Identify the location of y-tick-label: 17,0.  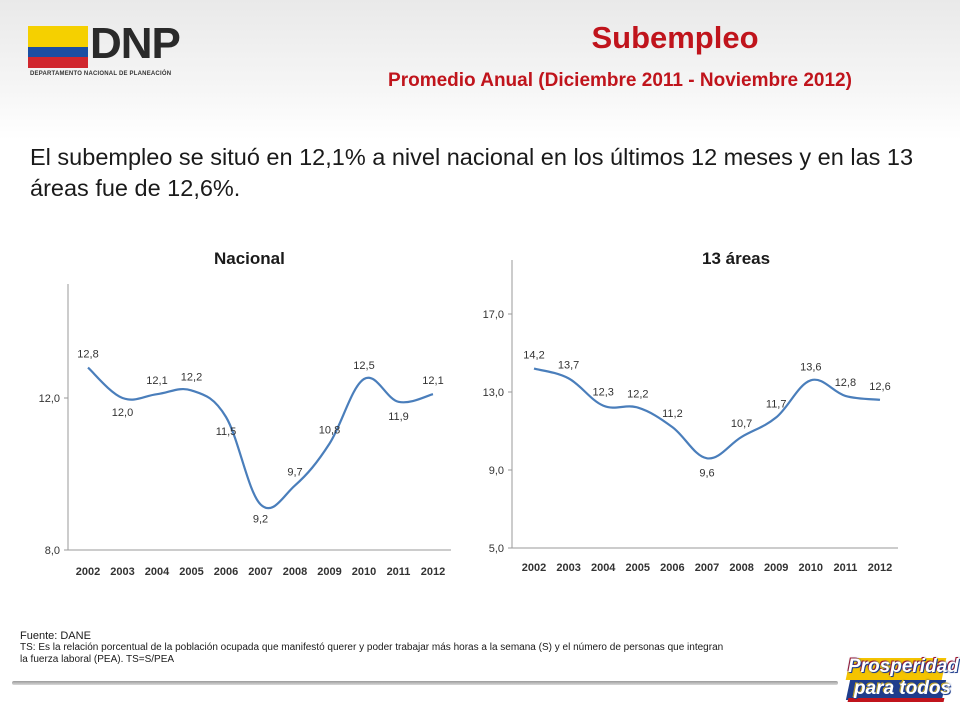
(493, 315).